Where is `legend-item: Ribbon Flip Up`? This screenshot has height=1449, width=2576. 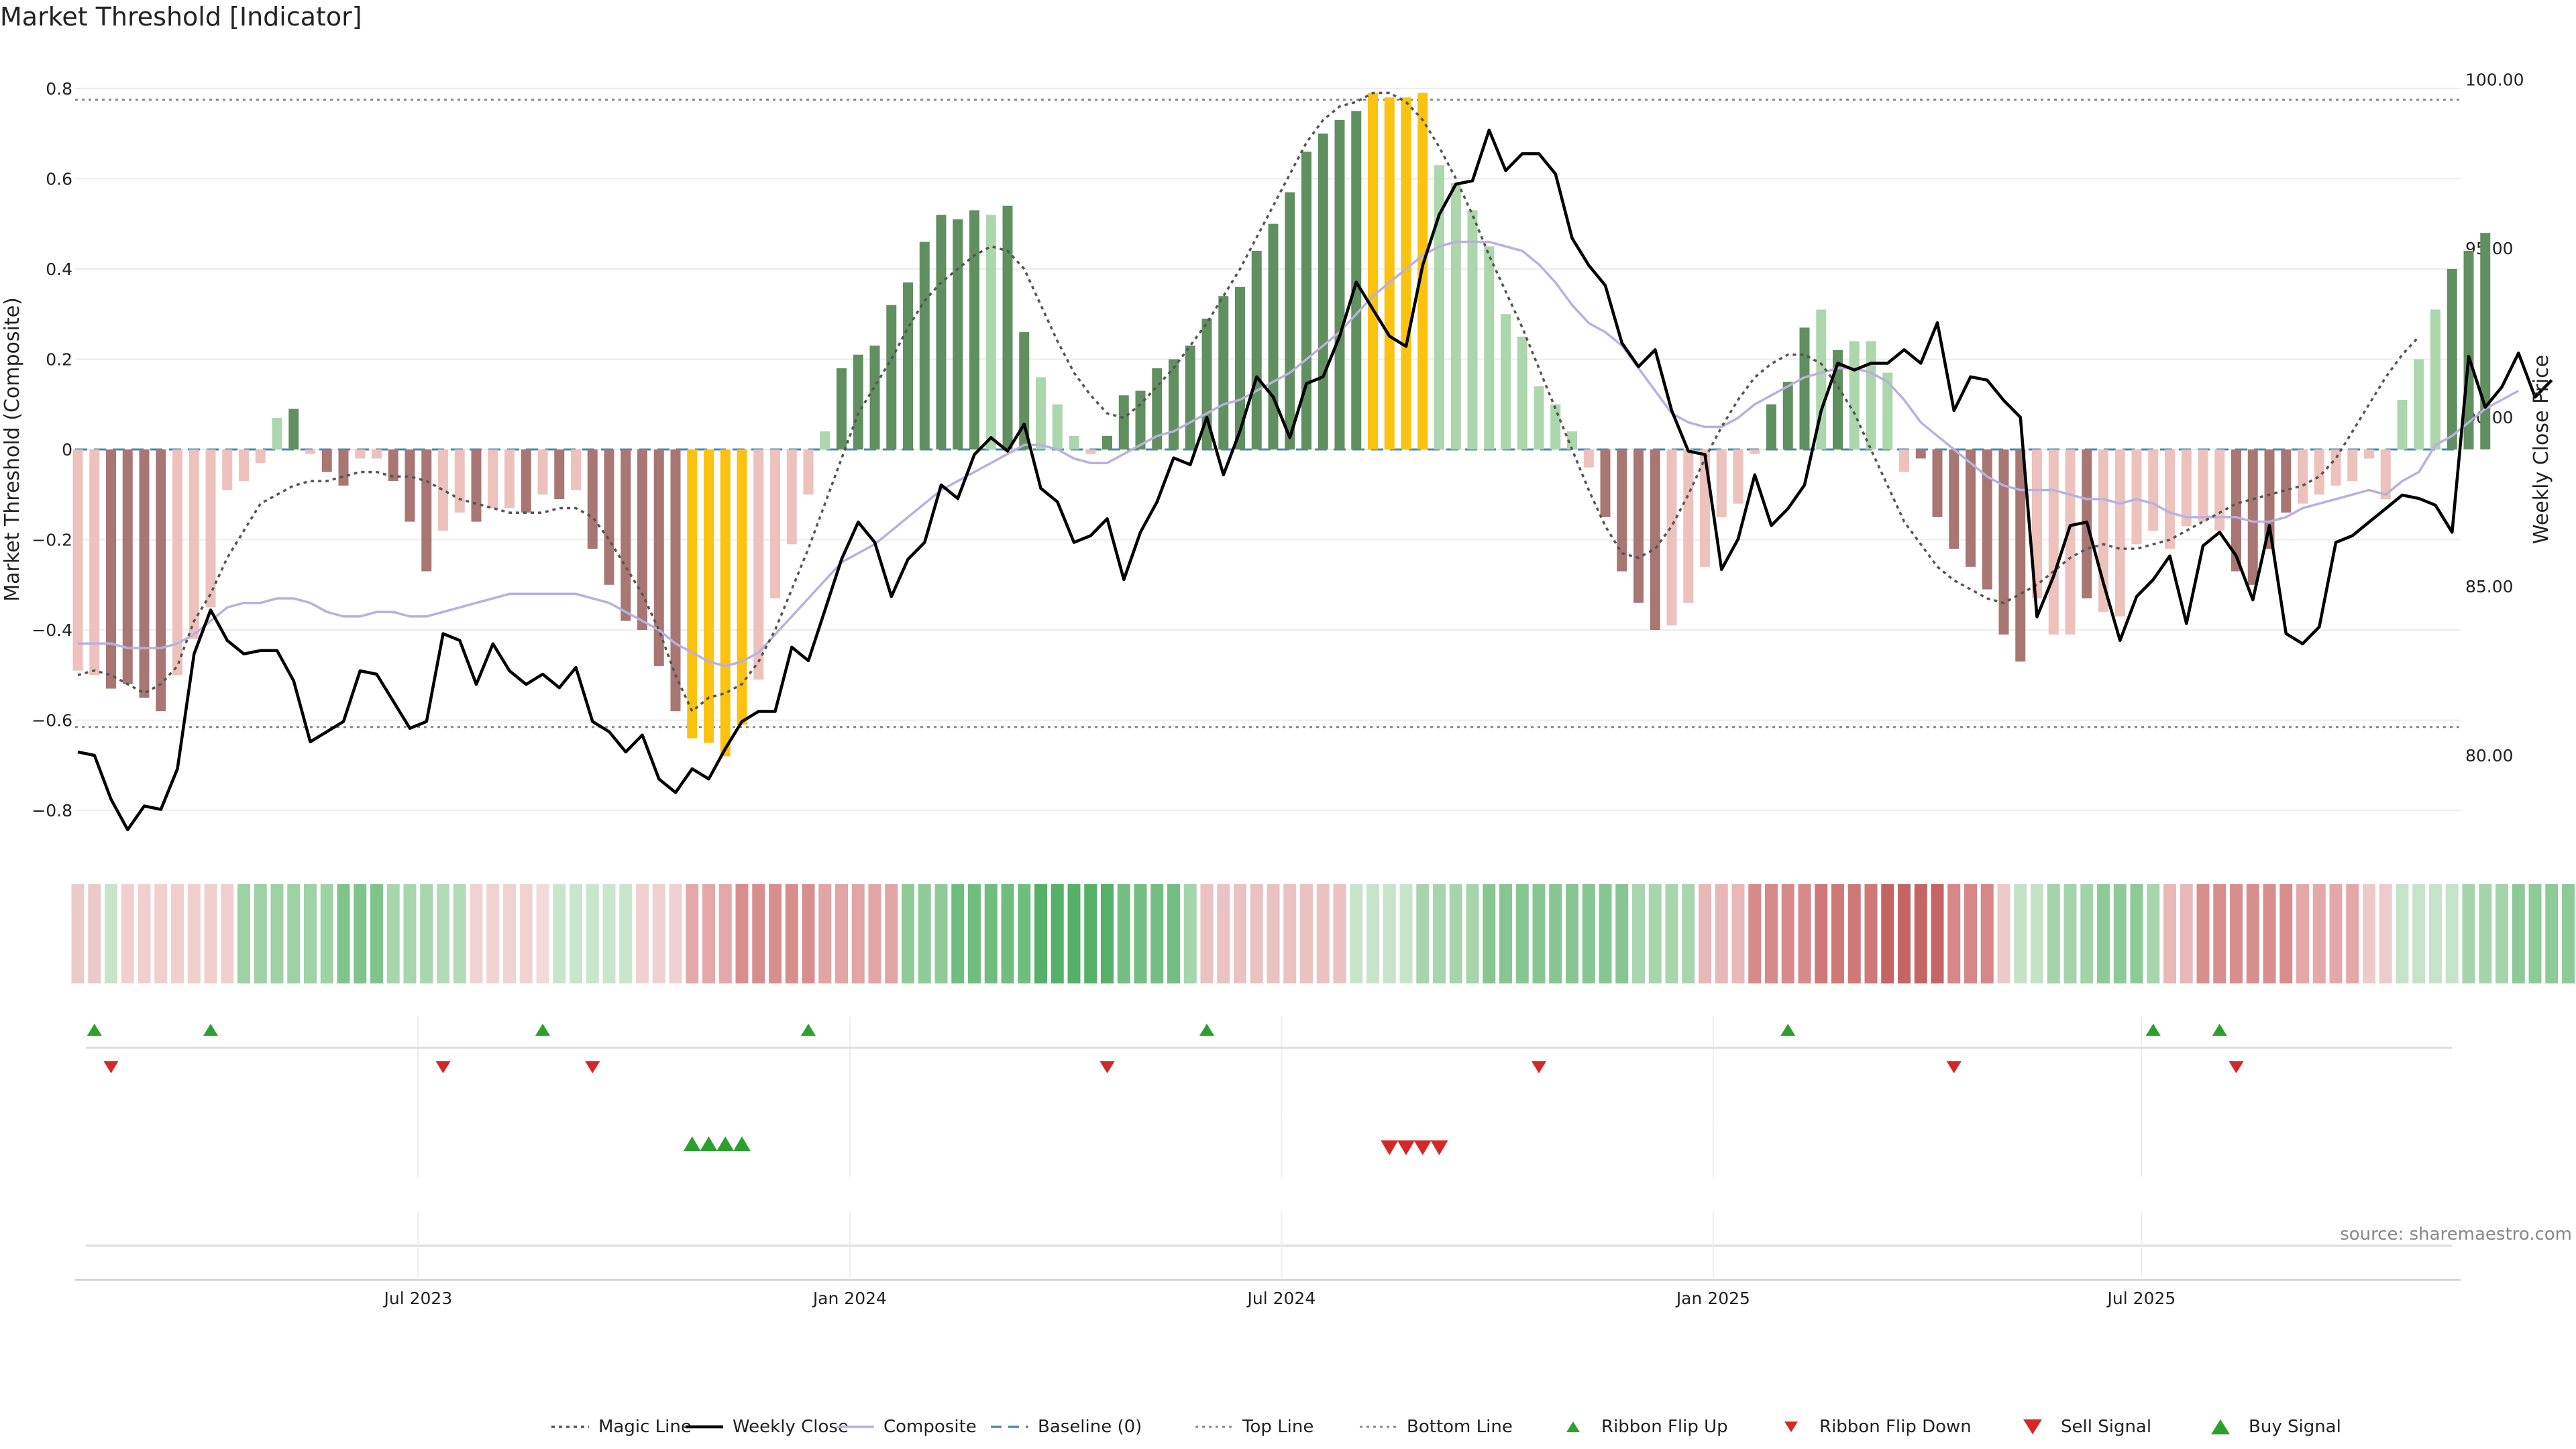
legend-item: Ribbon Flip Up is located at coordinates (1647, 1427).